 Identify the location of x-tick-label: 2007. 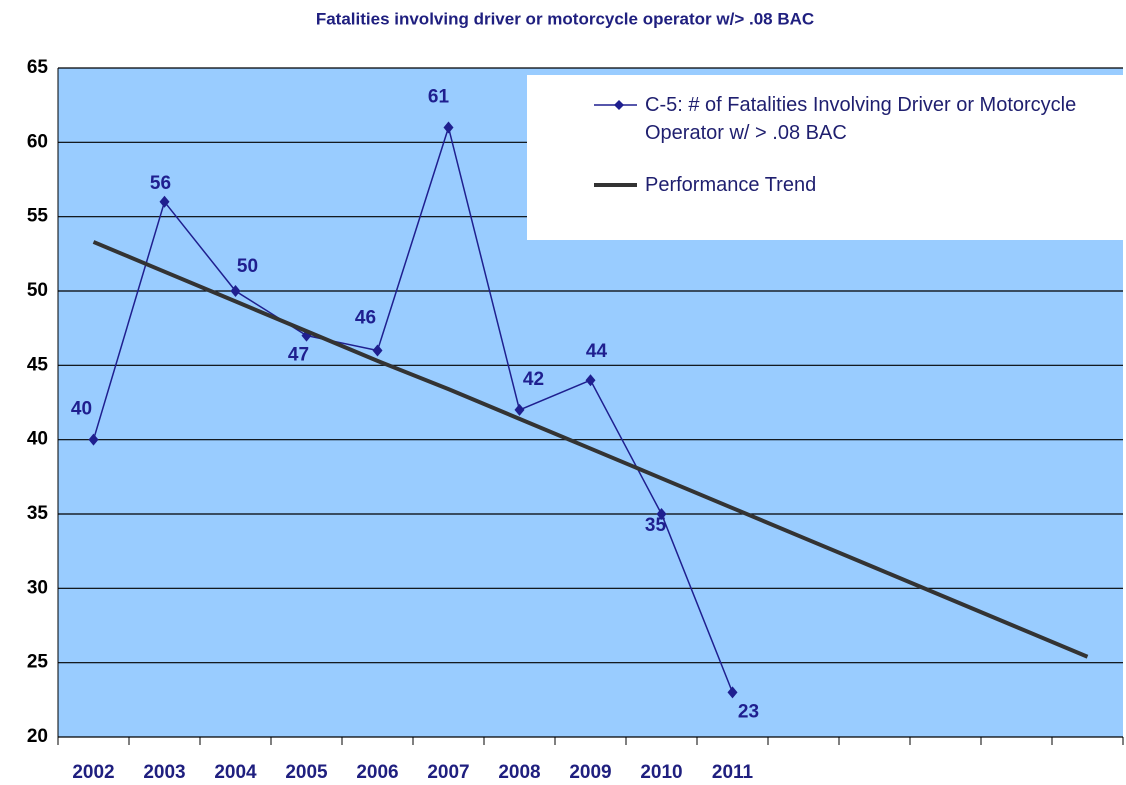
(448, 772).